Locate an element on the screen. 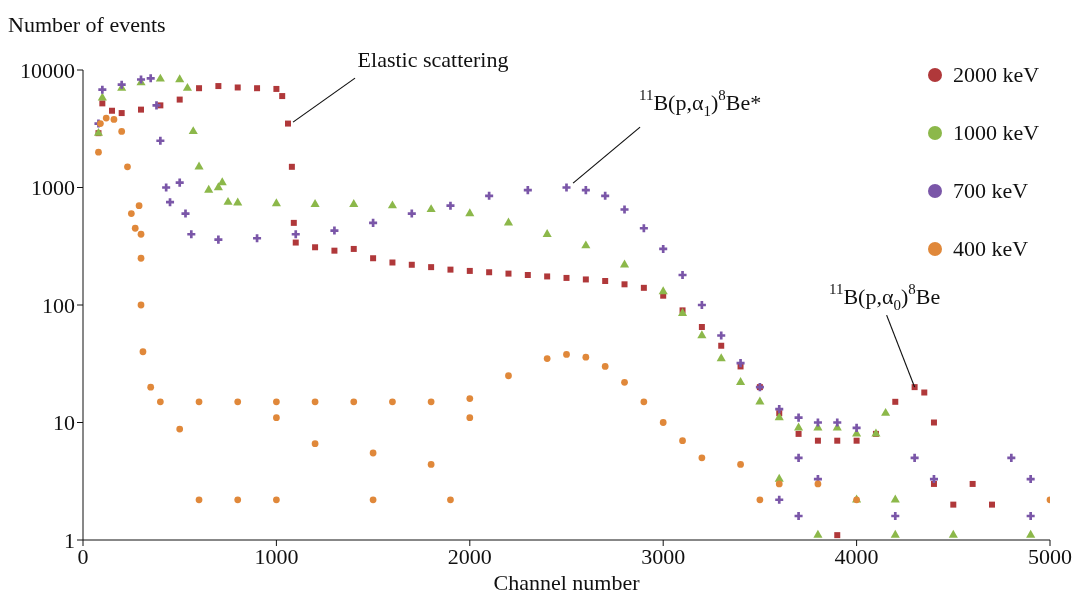 The height and width of the screenshot is (602, 1077). legend-label: 1000 keV is located at coordinates (996, 133).